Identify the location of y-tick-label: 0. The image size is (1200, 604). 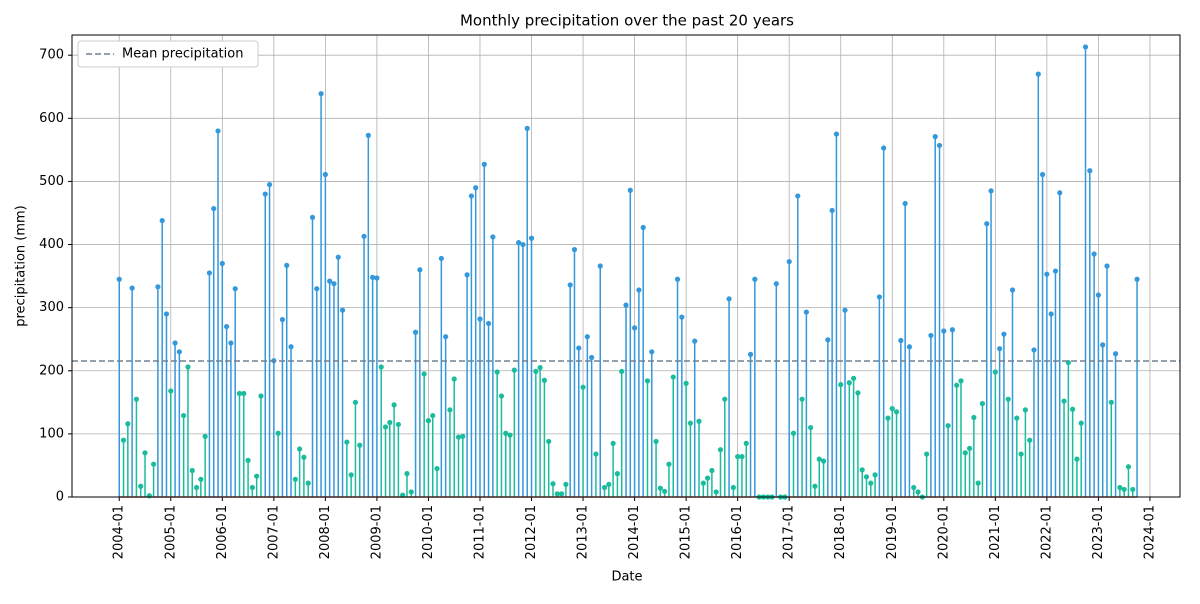
(60, 497).